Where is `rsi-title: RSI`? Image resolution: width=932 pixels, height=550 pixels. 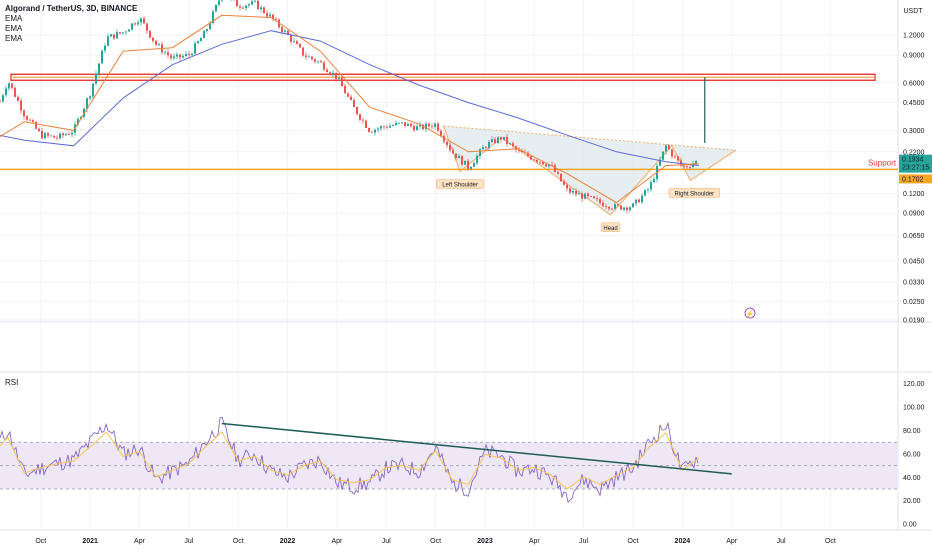
rsi-title: RSI is located at coordinates (12, 382).